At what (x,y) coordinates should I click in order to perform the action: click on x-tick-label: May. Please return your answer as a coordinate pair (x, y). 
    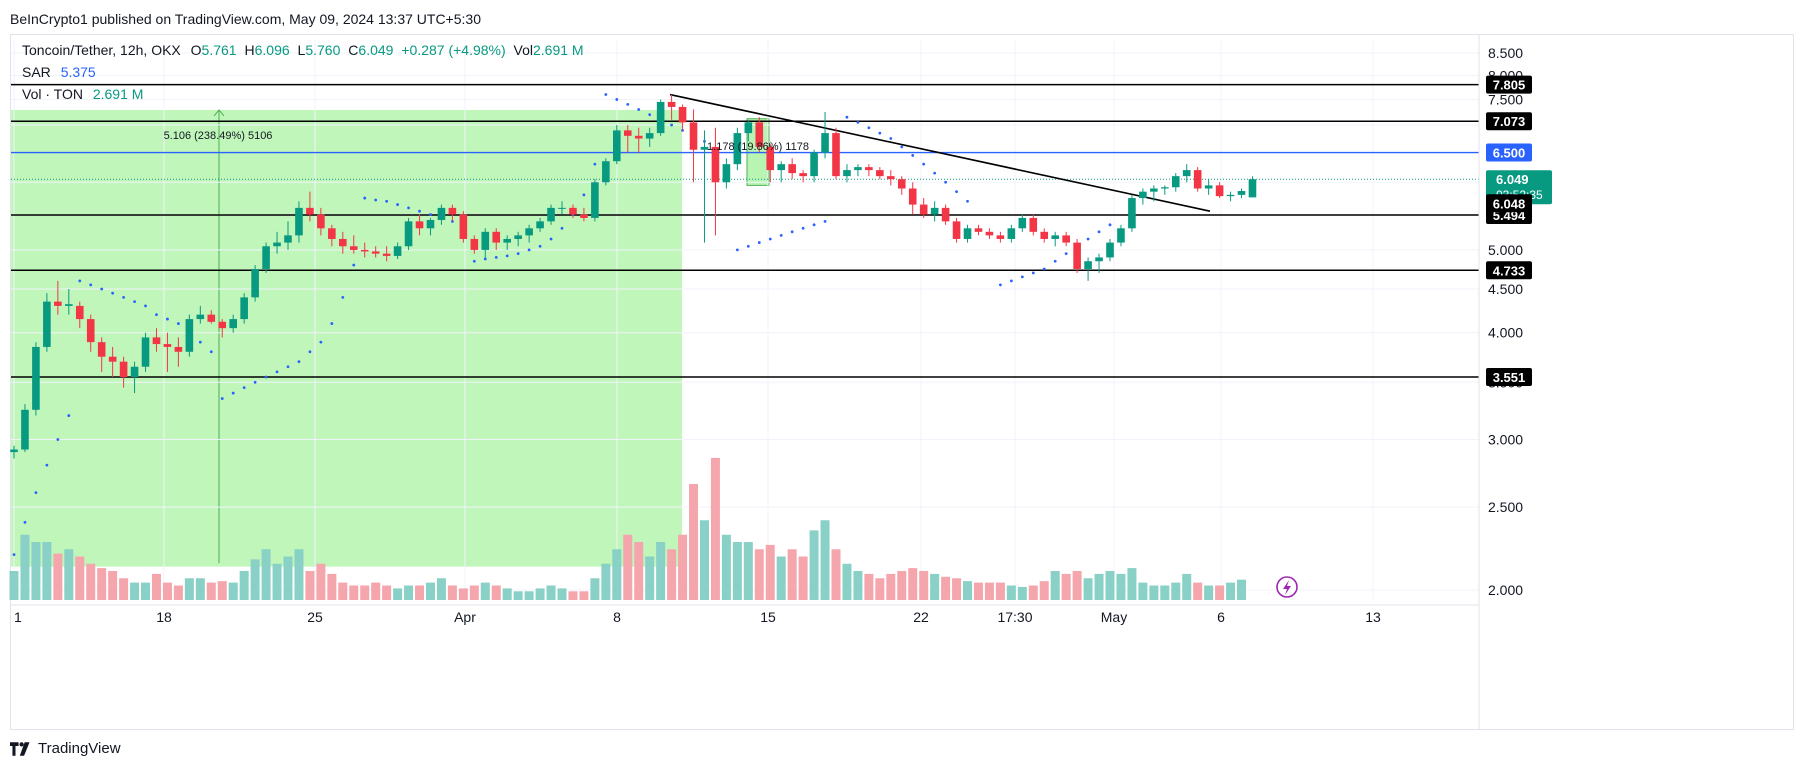
    Looking at the image, I should click on (1114, 617).